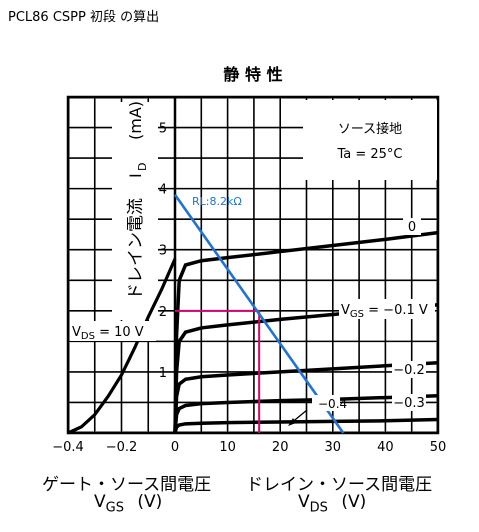 This screenshot has width=479, height=532. What do you see at coordinates (135, 175) in the screenshot?
I see `y-axis-symbol: I` at bounding box center [135, 175].